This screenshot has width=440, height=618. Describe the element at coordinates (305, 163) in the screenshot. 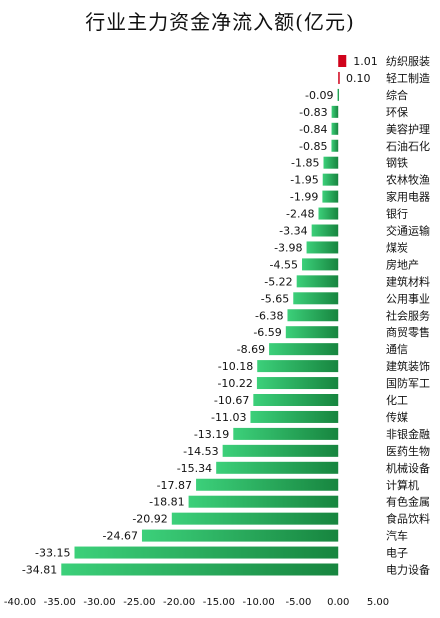

I see `value-label: -1.85` at that location.